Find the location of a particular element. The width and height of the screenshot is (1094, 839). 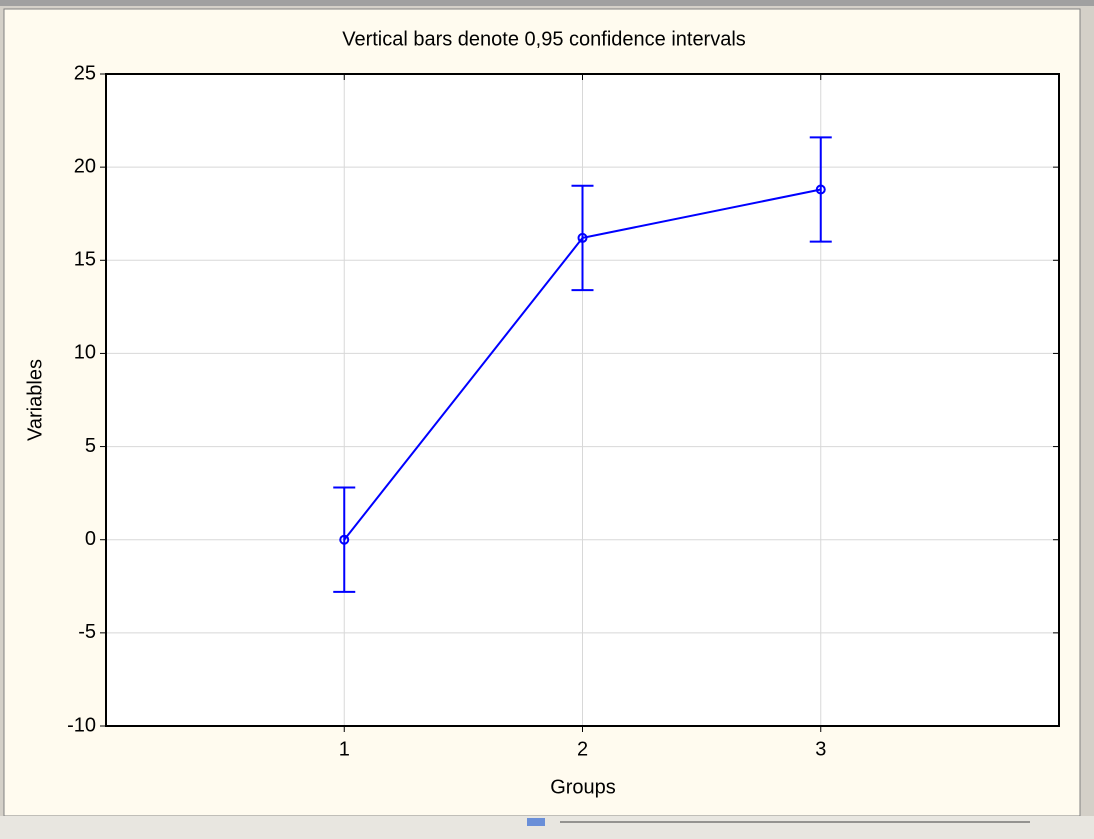

y-tick-label: -10 is located at coordinates (81, 725).